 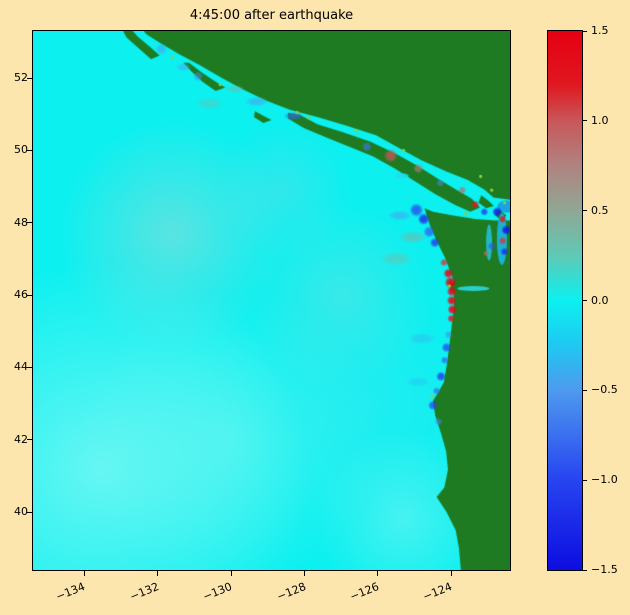 What do you see at coordinates (21, 367) in the screenshot?
I see `y-tick-label: 44` at bounding box center [21, 367].